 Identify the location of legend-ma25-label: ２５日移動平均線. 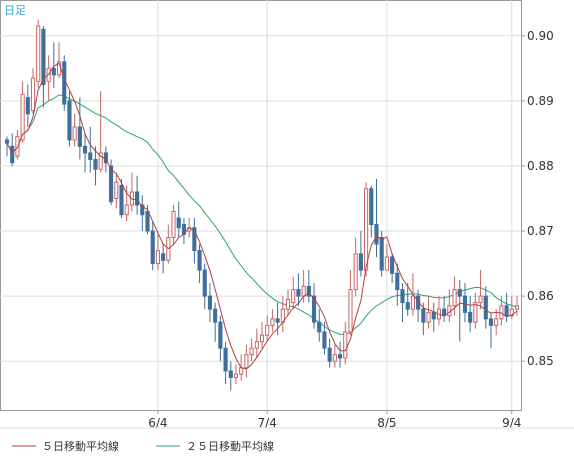
(230, 446).